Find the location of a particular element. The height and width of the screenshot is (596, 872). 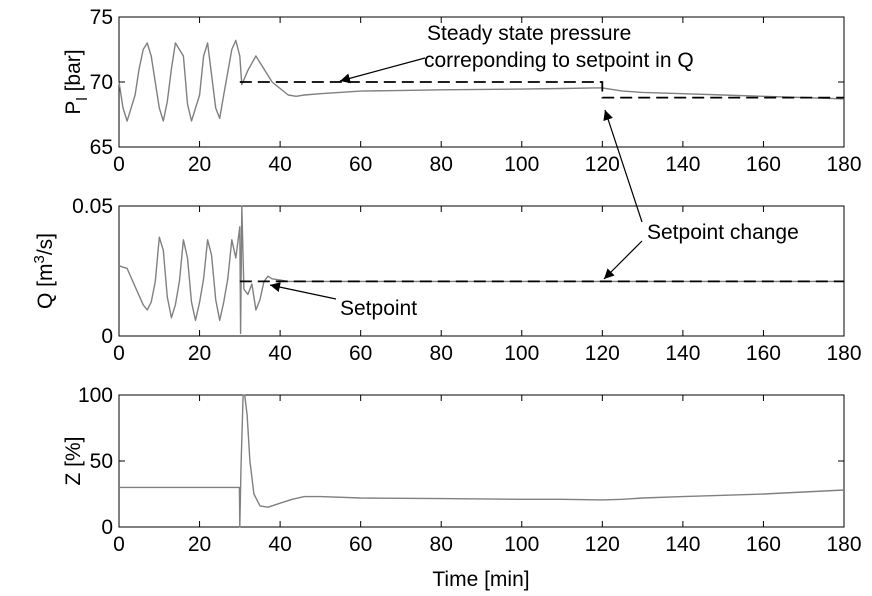

opening-x-tick-label: 160 is located at coordinates (763, 544).